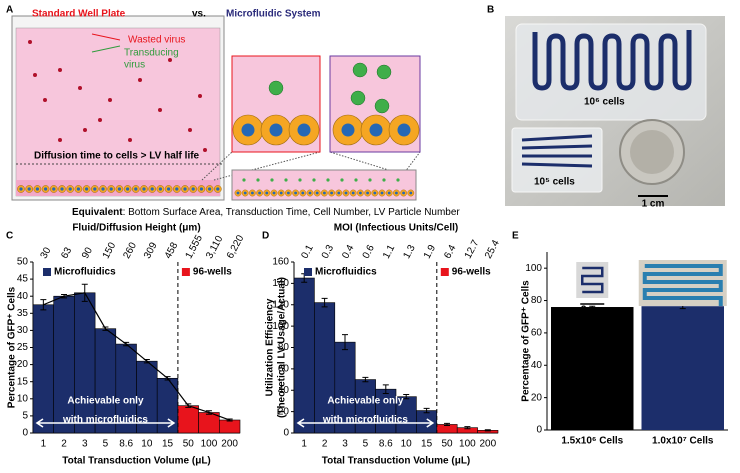 The height and width of the screenshot is (473, 740). I want to click on panel-letter: B, so click(490, 10).